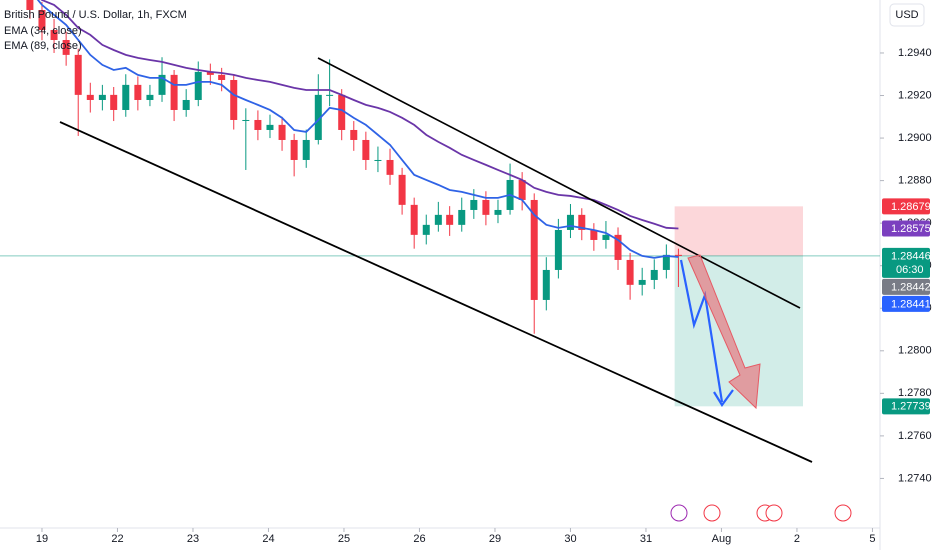  Describe the element at coordinates (910, 270) in the screenshot. I see `countdown-label: 06:30` at that location.